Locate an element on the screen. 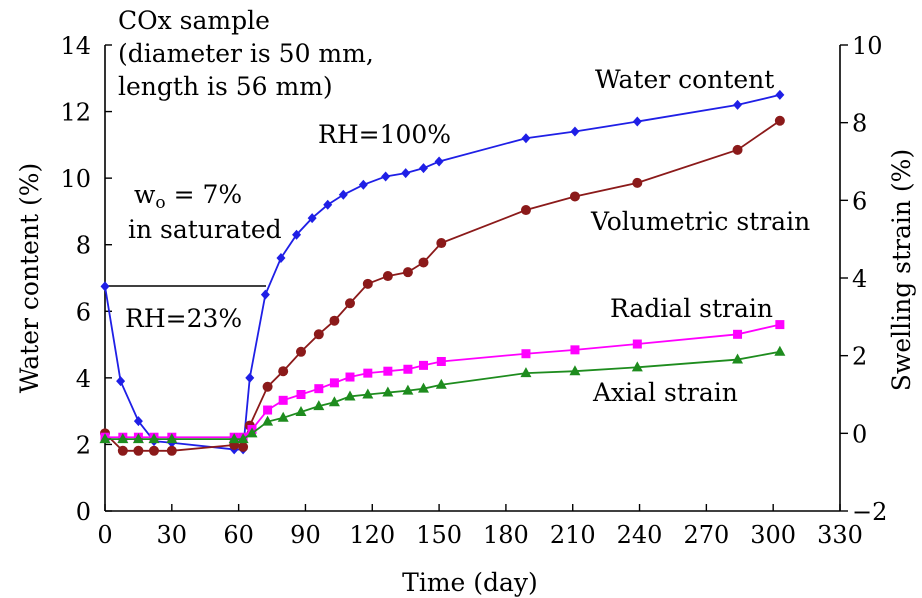  x-tick-label: 90 is located at coordinates (305, 535).